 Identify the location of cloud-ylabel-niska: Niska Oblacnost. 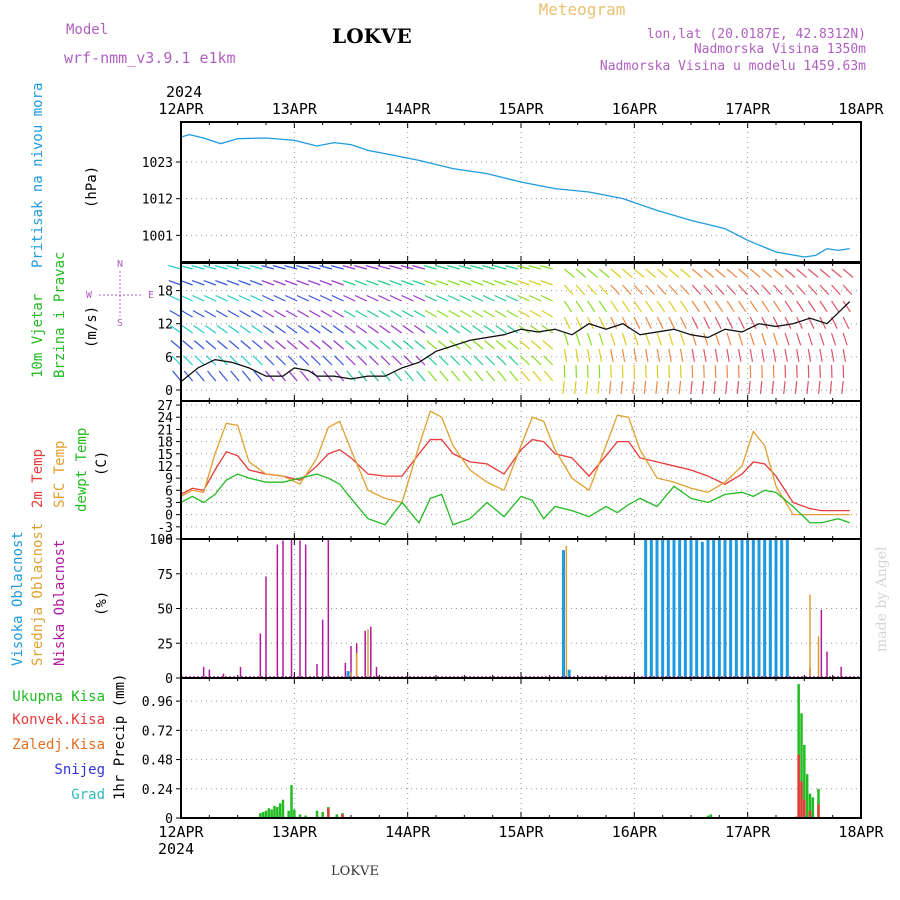
(60, 603).